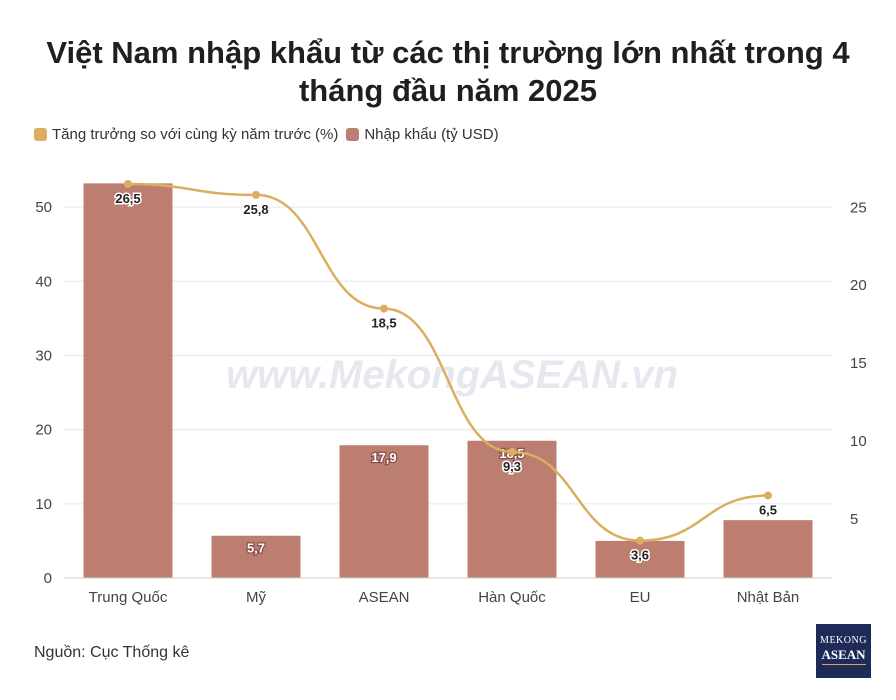  What do you see at coordinates (640, 597) in the screenshot?
I see `x-tick-label: EU` at bounding box center [640, 597].